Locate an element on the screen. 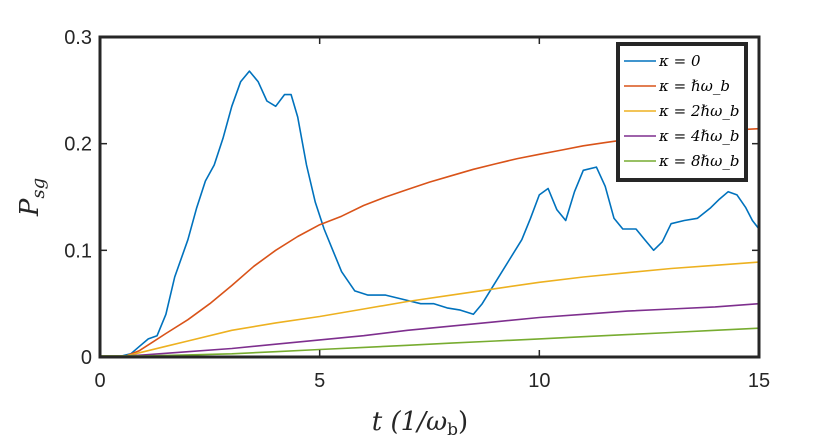 The image size is (830, 447). legend-label-3: κ = 4ℏω_b is located at coordinates (698, 136).